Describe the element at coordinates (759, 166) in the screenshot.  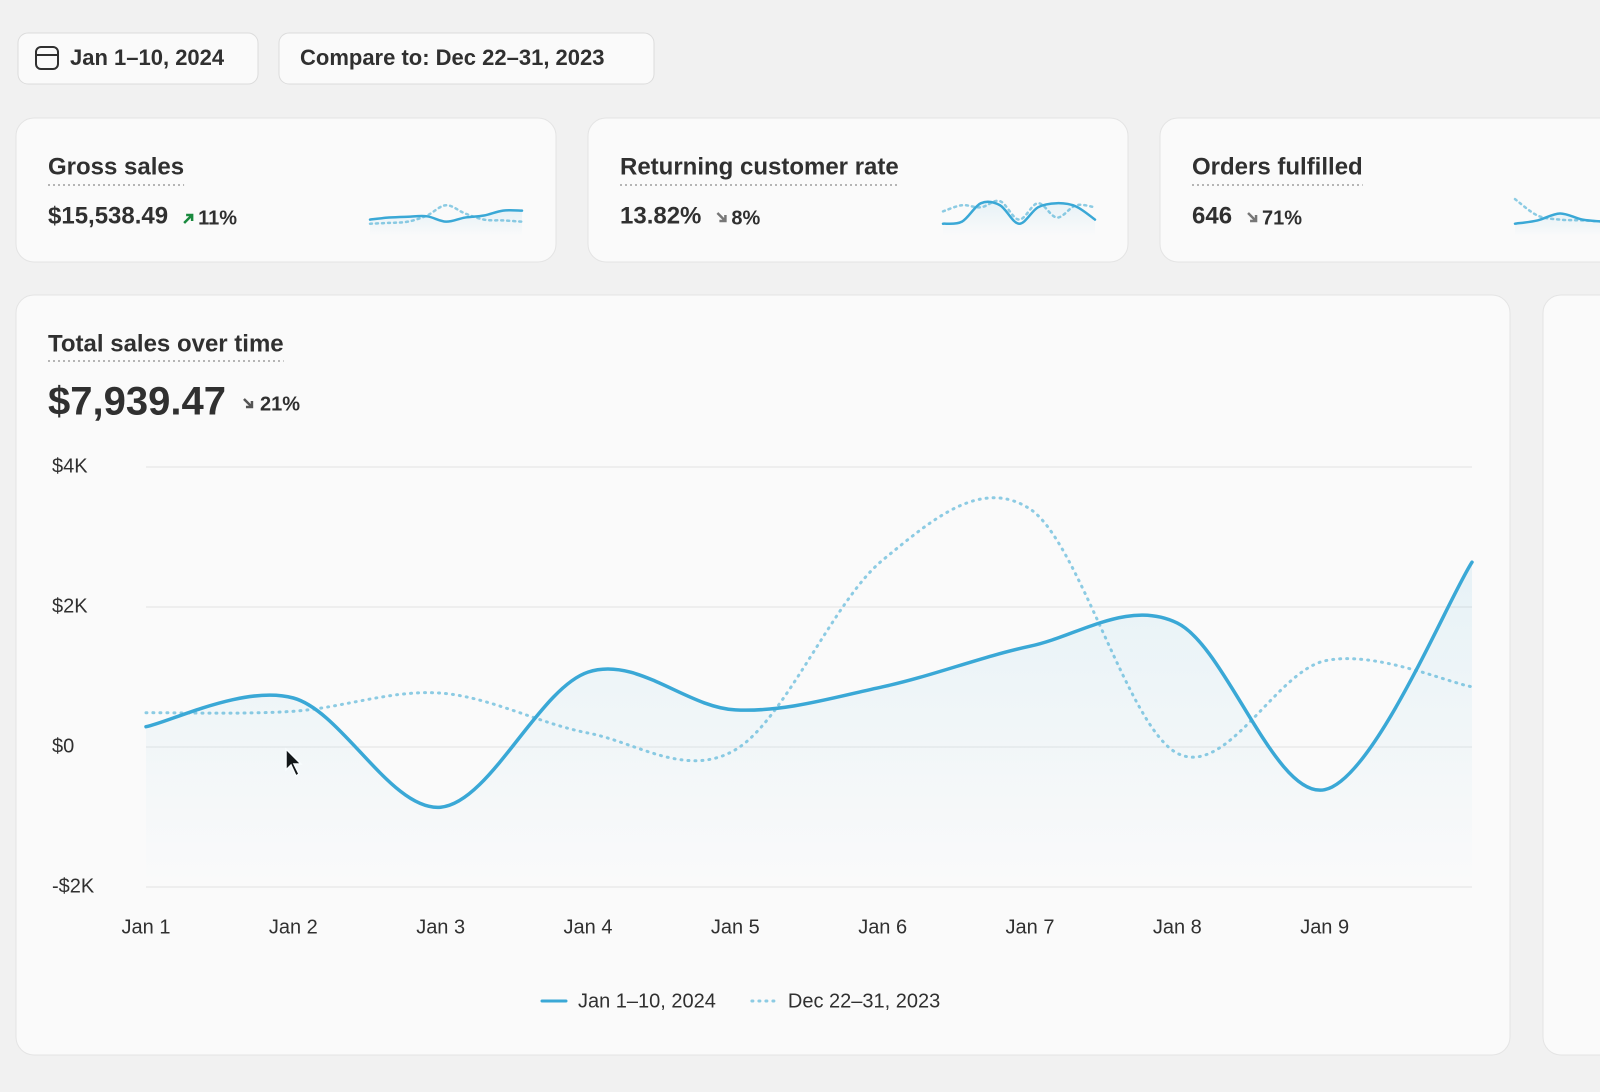
I see `card-title: Returning customer rate` at that location.